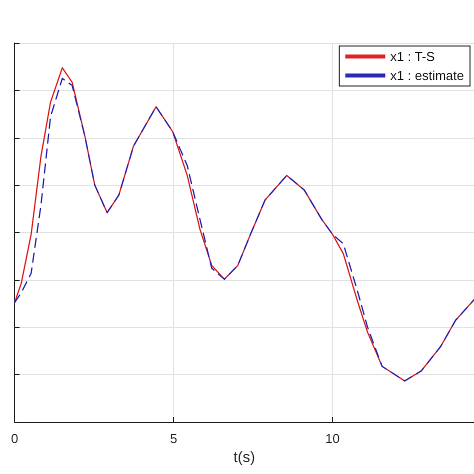  Describe the element at coordinates (332, 438) in the screenshot. I see `x-tick-label: 10` at that location.